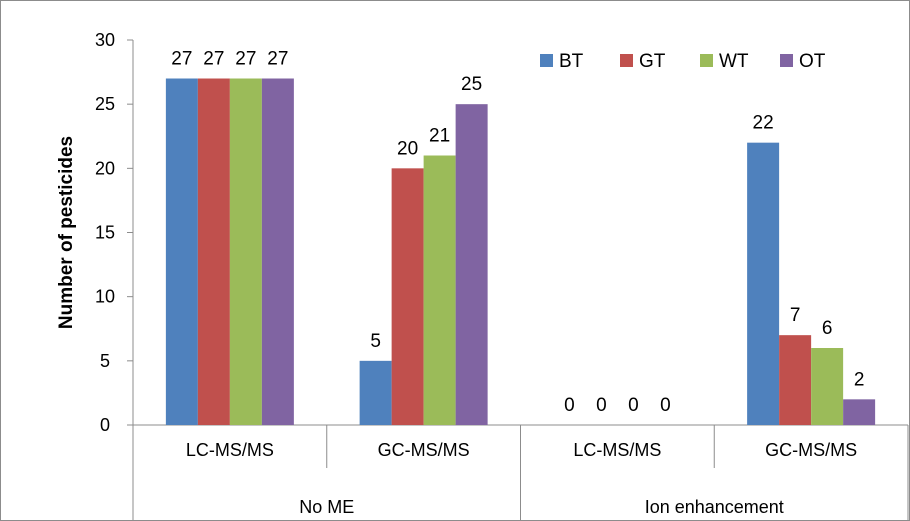 This screenshot has height=521, width=910. I want to click on y-tick-label: 30, so click(105, 40).